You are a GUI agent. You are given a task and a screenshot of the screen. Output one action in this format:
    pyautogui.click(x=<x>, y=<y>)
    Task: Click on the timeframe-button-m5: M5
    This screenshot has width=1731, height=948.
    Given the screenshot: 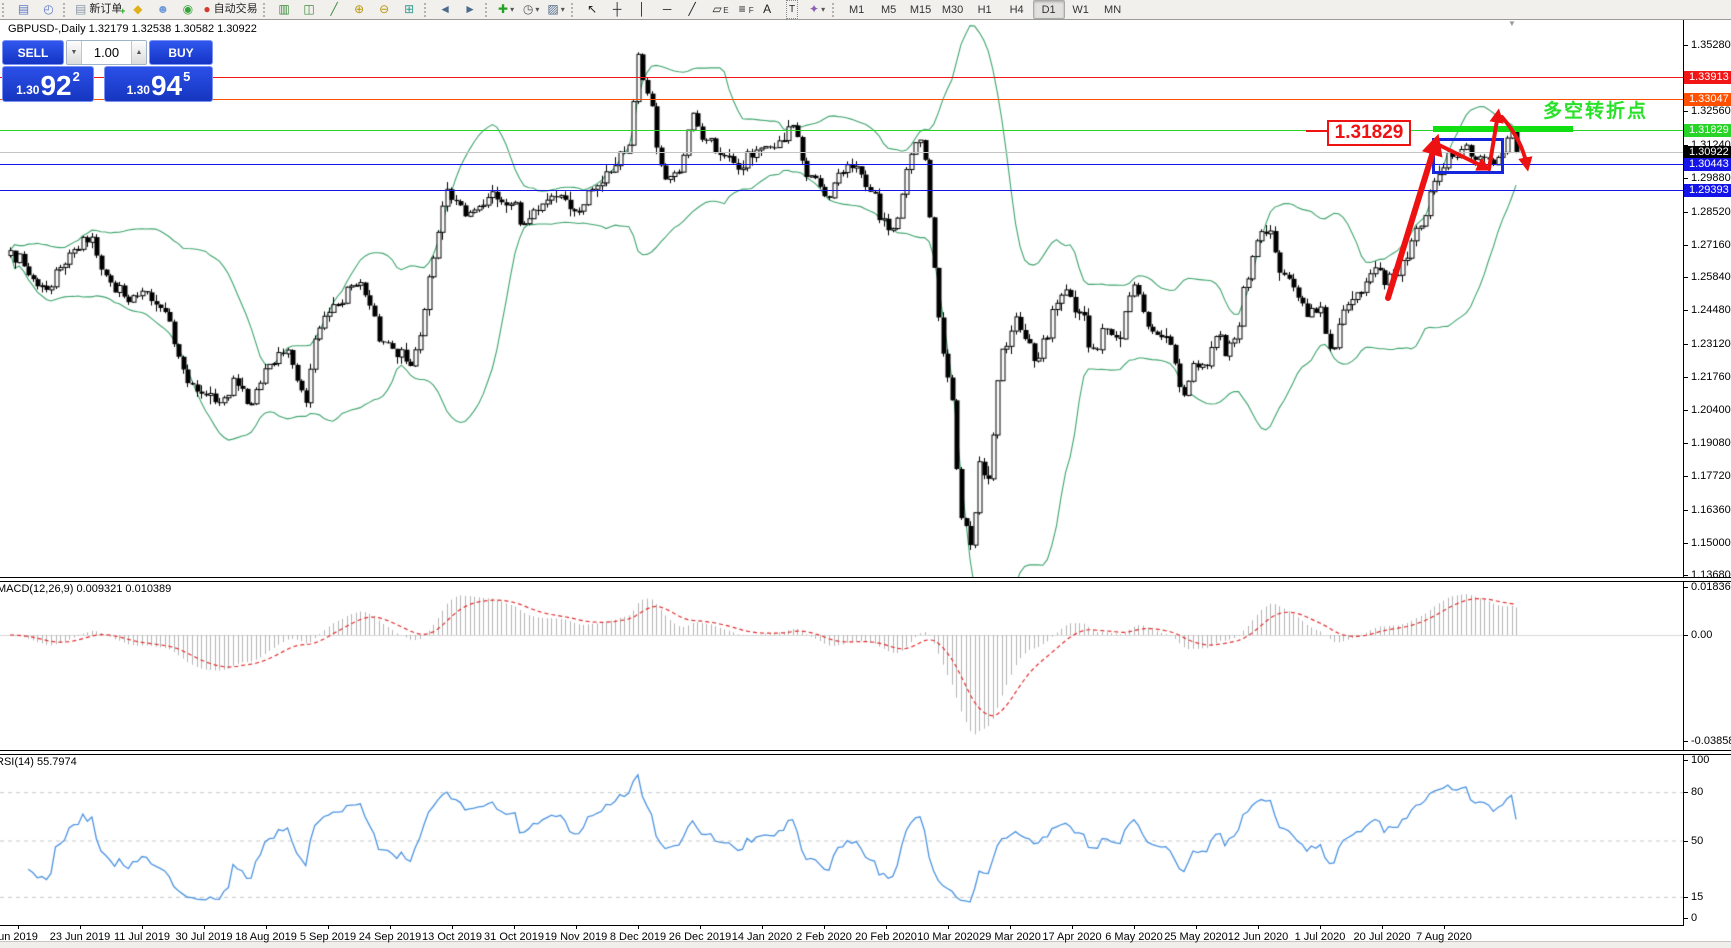 What is the action you would take?
    pyautogui.click(x=888, y=9)
    